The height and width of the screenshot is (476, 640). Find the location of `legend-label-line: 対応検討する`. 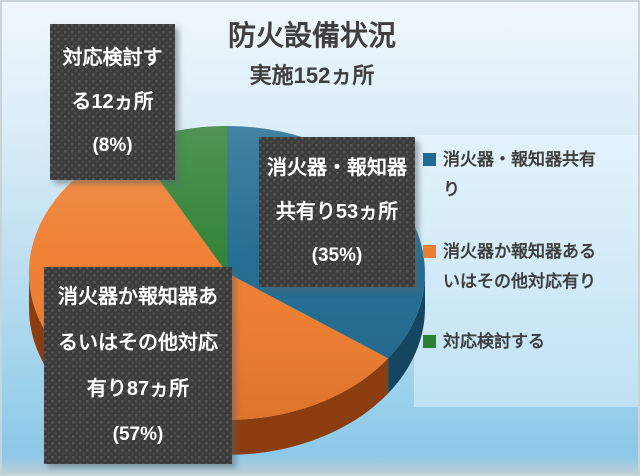

legend-label-line: 対応検討する is located at coordinates (494, 341).